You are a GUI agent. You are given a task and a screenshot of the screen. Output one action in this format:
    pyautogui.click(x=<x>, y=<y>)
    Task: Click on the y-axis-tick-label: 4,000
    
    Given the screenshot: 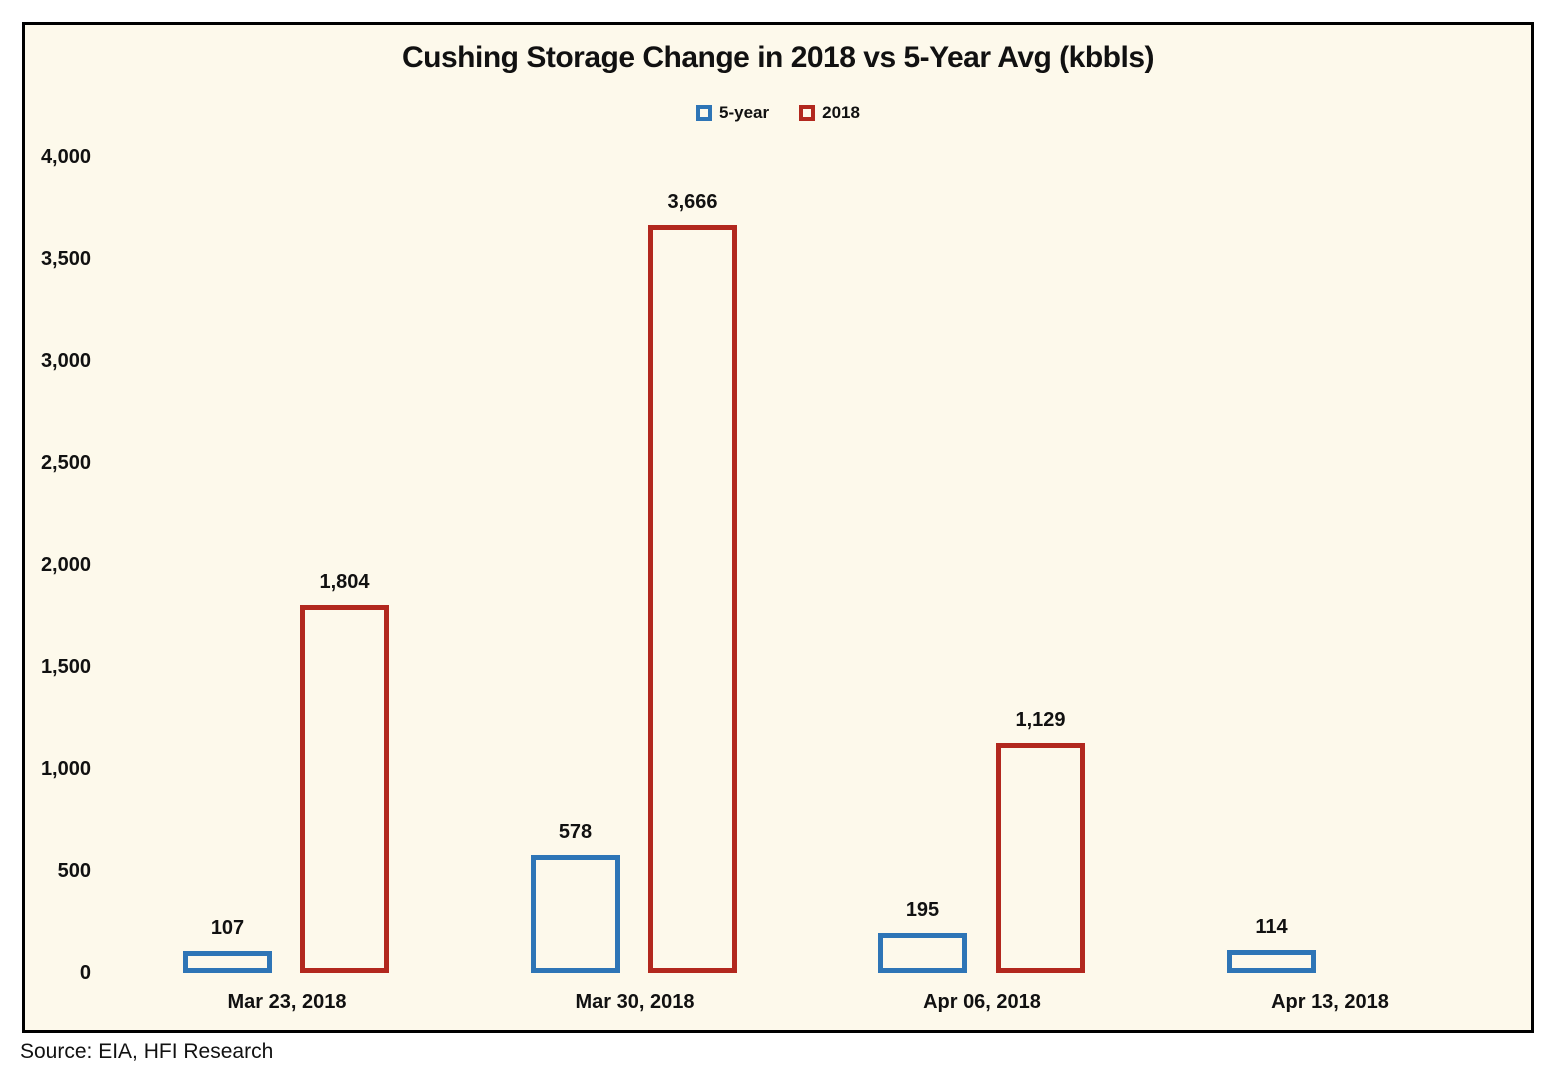 What is the action you would take?
    pyautogui.click(x=65, y=157)
    